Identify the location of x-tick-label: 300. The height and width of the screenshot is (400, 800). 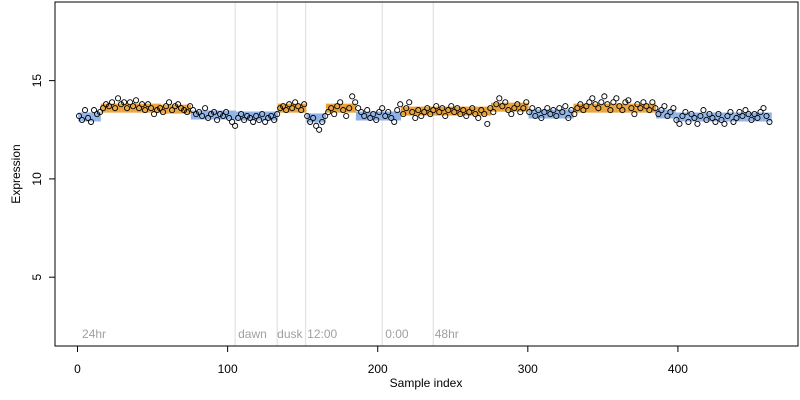
(528, 369).